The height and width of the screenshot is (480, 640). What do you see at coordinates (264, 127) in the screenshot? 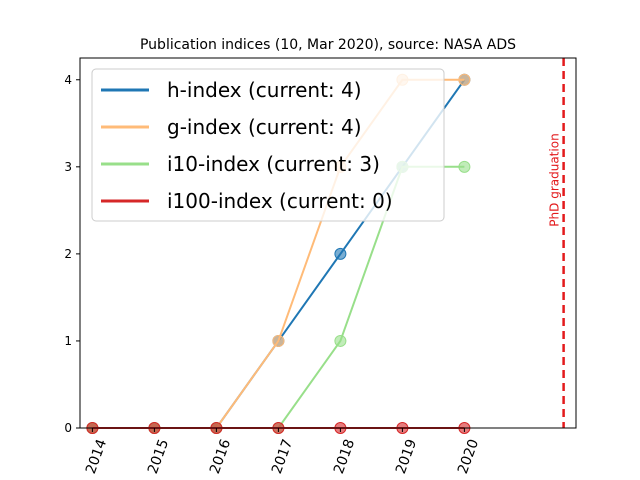
I see `legend-label: g-index (current: 4)` at bounding box center [264, 127].